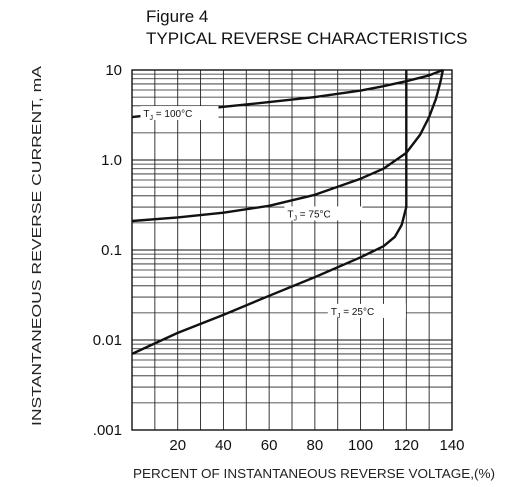 This screenshot has width=530, height=487. What do you see at coordinates (36, 246) in the screenshot?
I see `y-axis-label: INSTANTANEOUS REVERSE CURRENT, mA` at bounding box center [36, 246].